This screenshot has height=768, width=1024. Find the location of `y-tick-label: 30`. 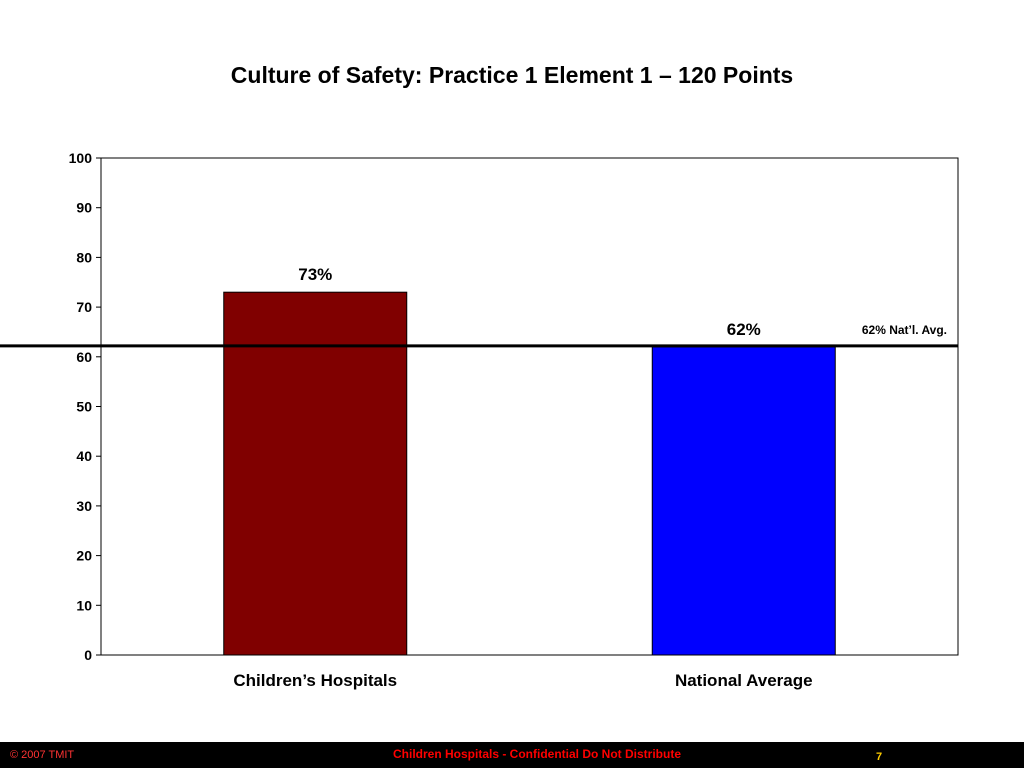

y-tick-label: 30 is located at coordinates (84, 506).